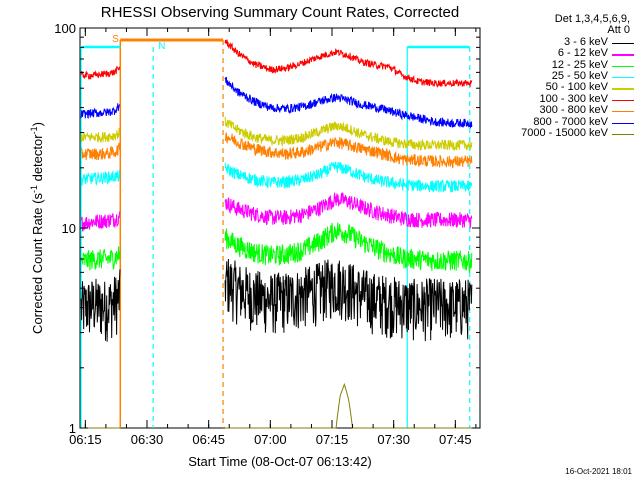  What do you see at coordinates (37, 263) in the screenshot?
I see `y-axis-label-main: Corrected Count Rate (s` at bounding box center [37, 263].